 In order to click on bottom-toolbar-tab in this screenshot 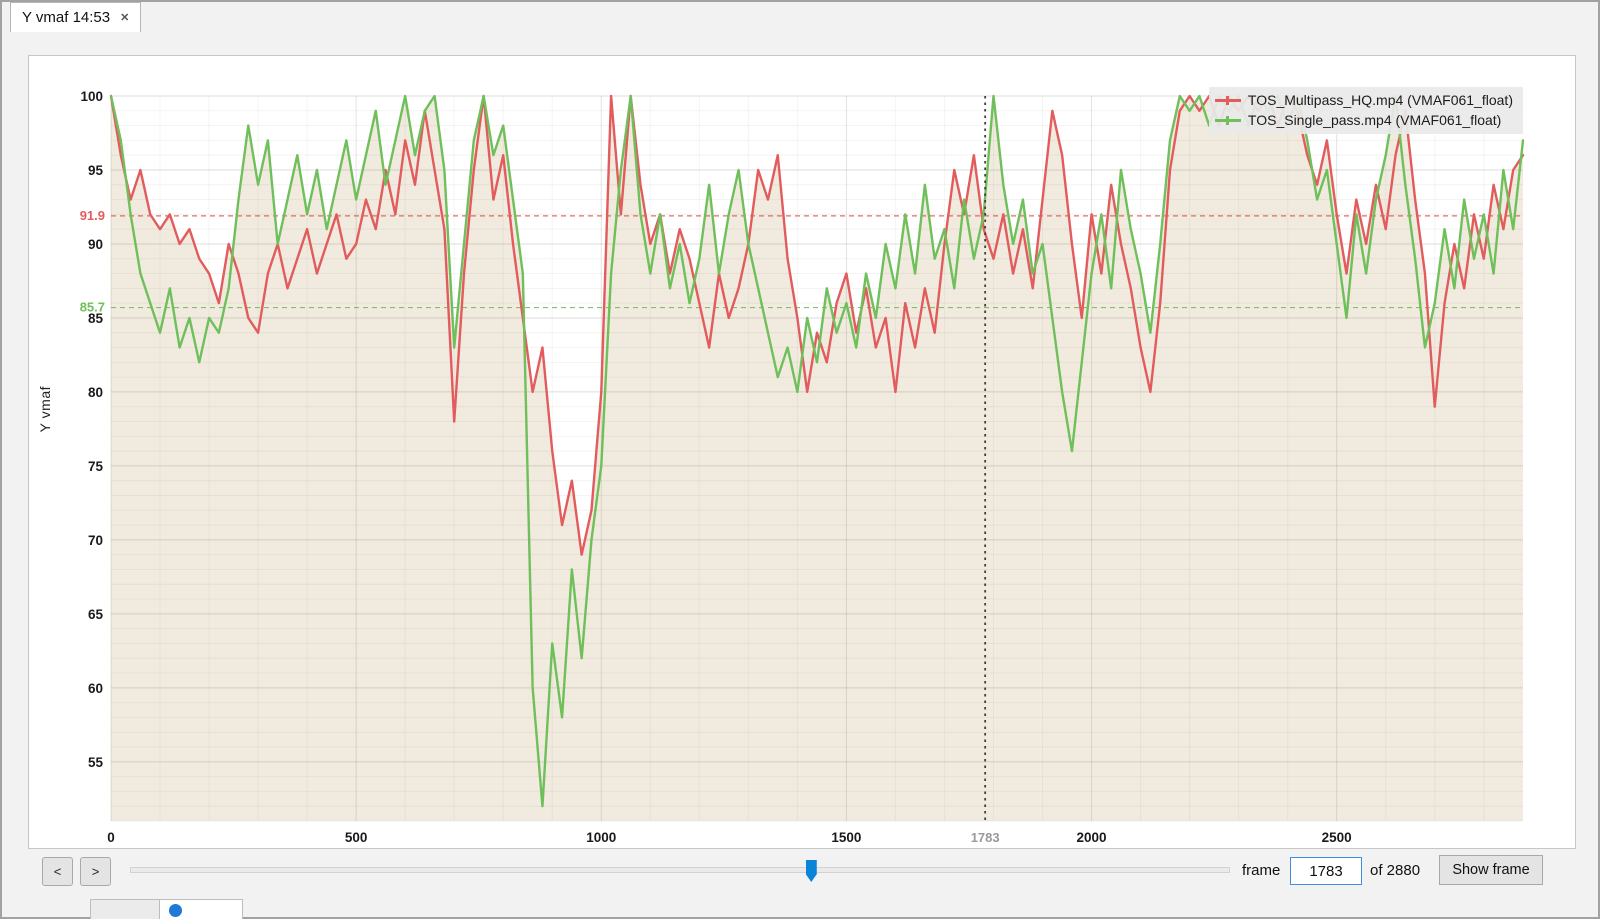, I will do `click(201, 909)`.